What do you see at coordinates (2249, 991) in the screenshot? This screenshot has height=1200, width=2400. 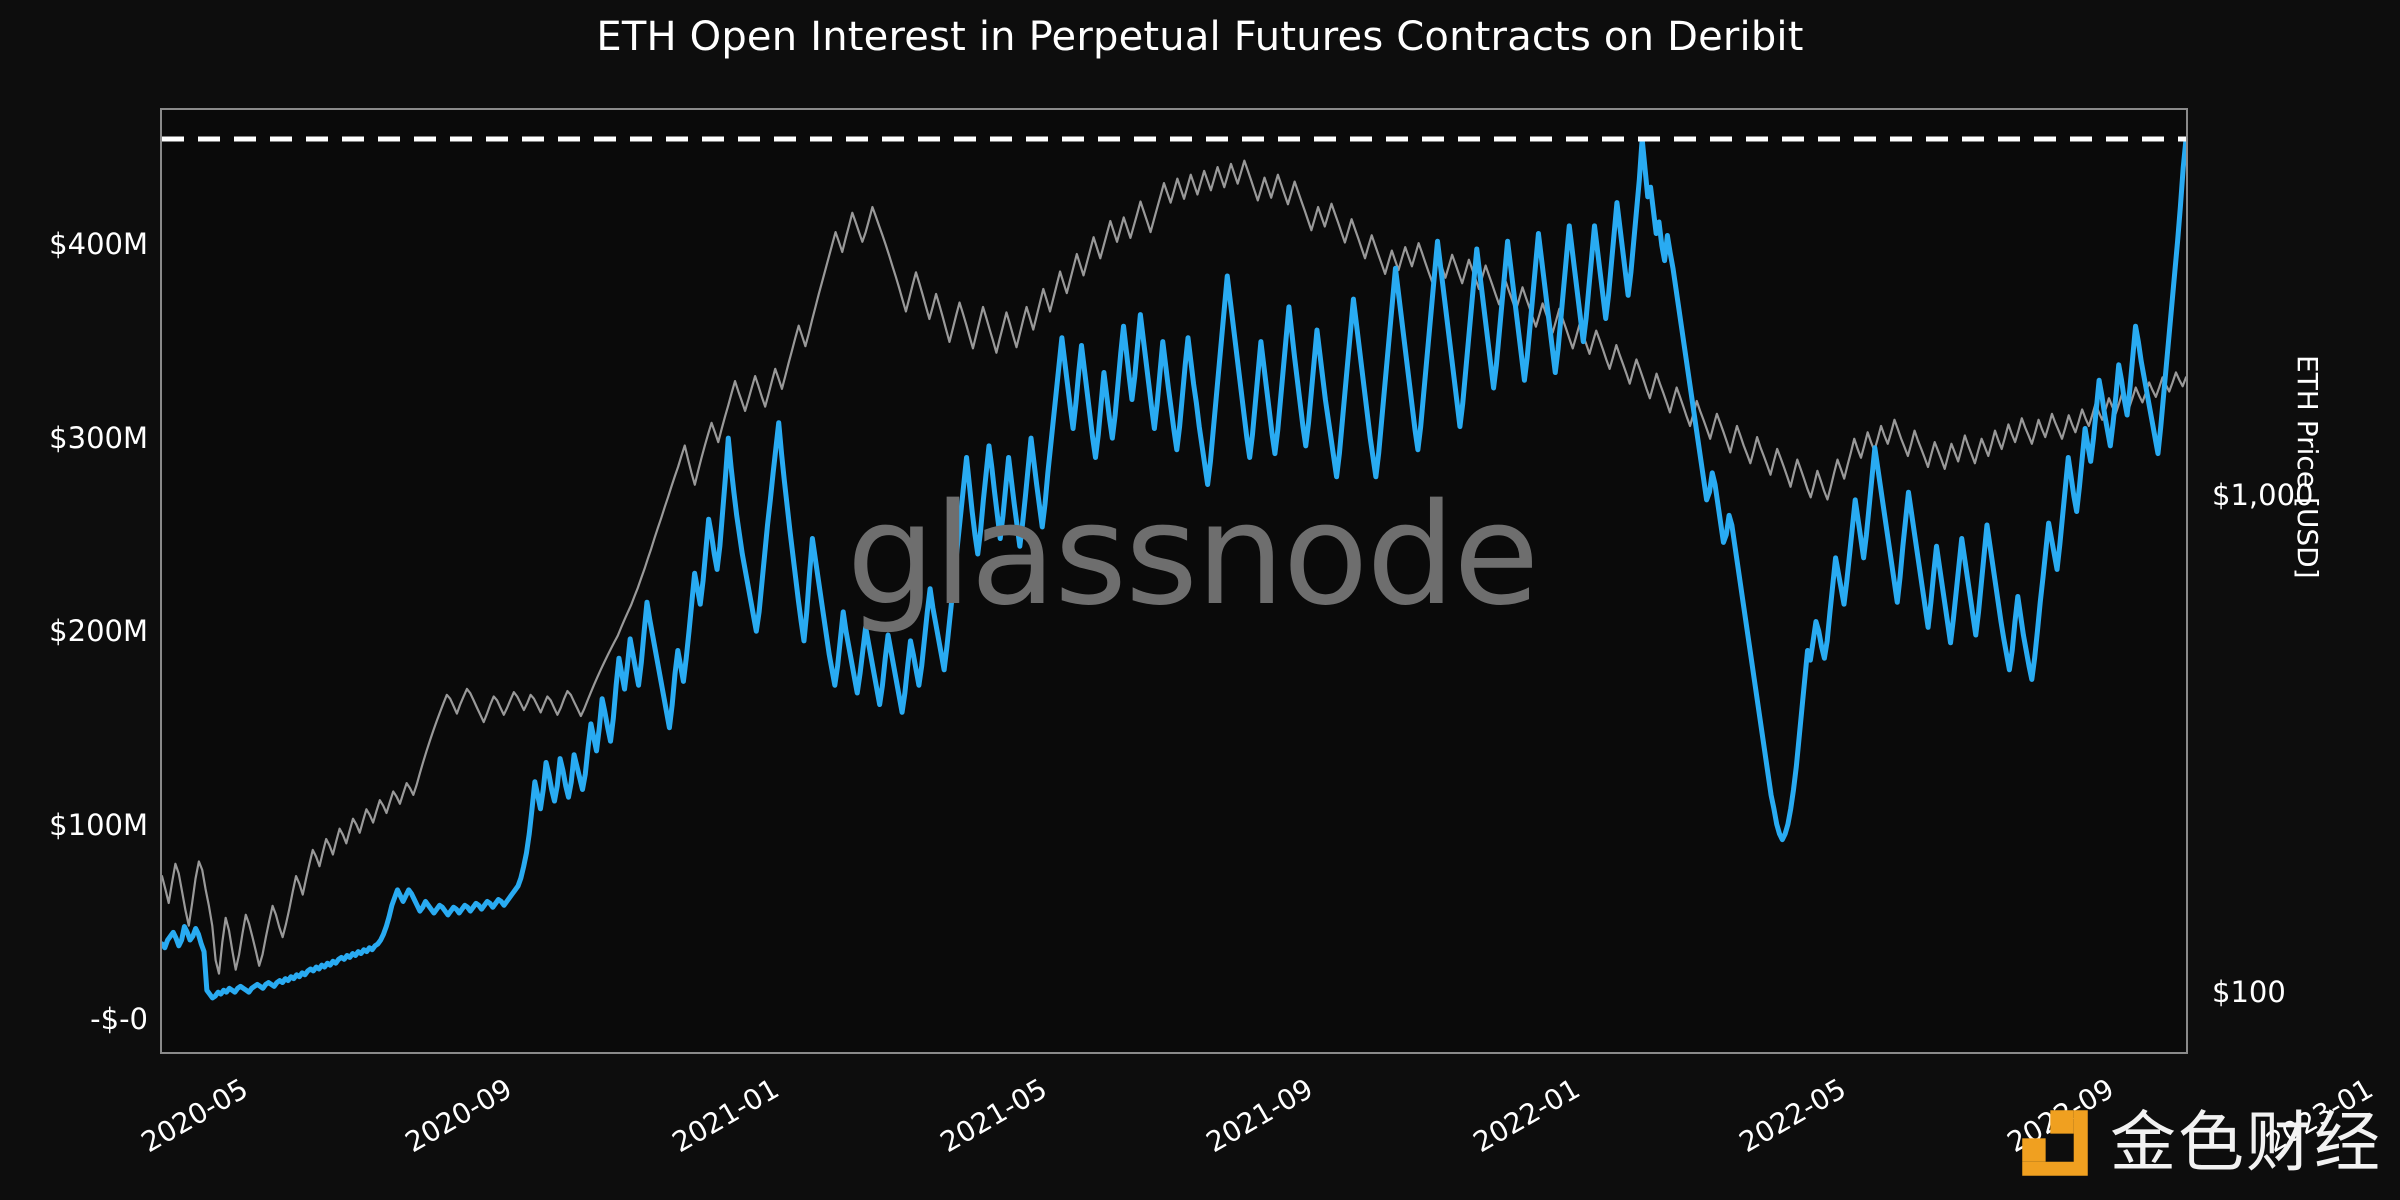 I see `y-axis-right-tick-1: $100` at bounding box center [2249, 991].